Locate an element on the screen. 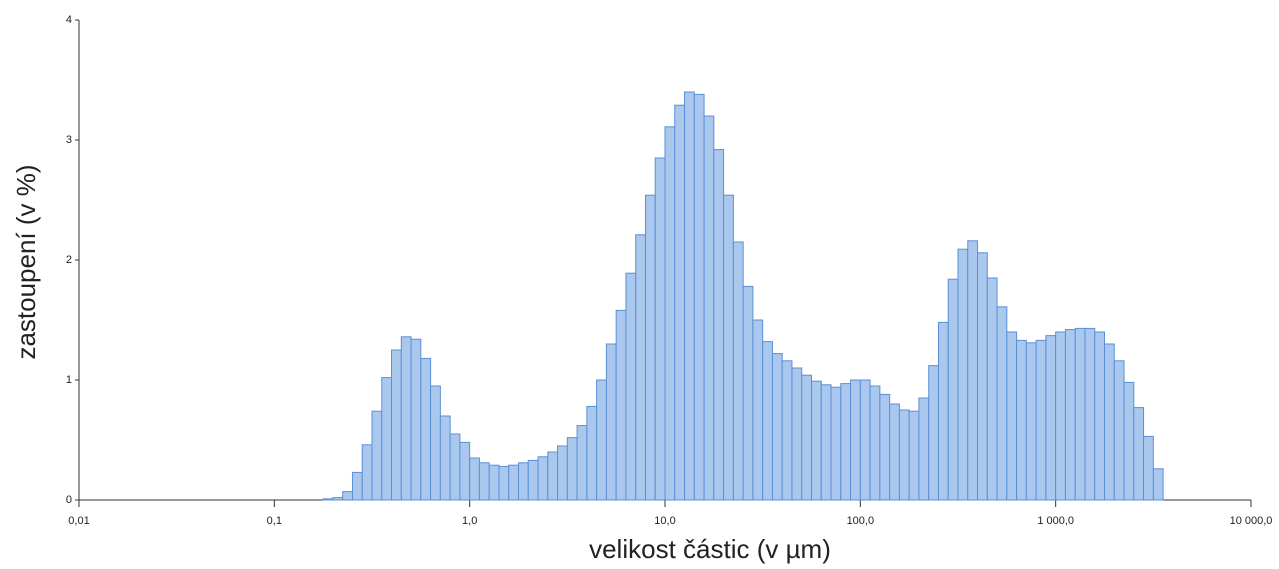 The width and height of the screenshot is (1279, 569). x-tick-label: 1,0 is located at coordinates (469, 521).